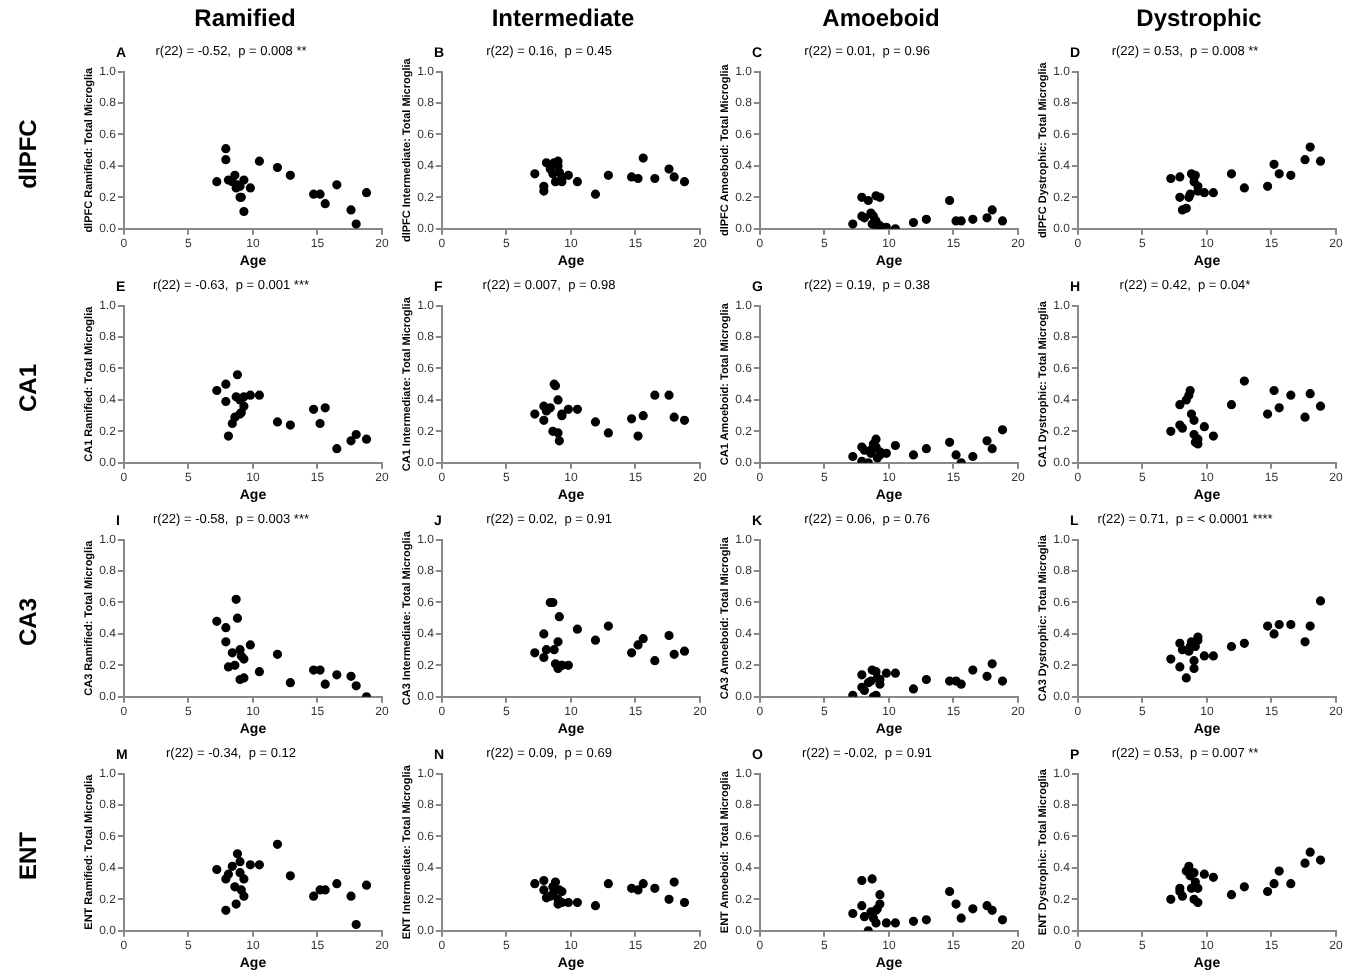  Describe the element at coordinates (1199, 18) in the screenshot. I see `text: Dystrophic` at that location.